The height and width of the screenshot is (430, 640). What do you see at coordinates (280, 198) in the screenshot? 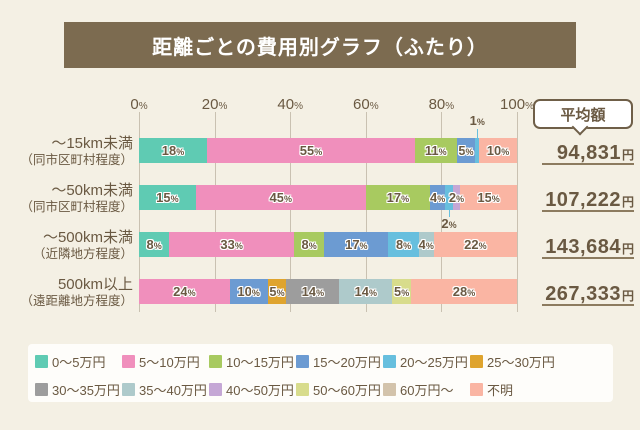
I see `segment-value-label: 45%` at bounding box center [280, 198].